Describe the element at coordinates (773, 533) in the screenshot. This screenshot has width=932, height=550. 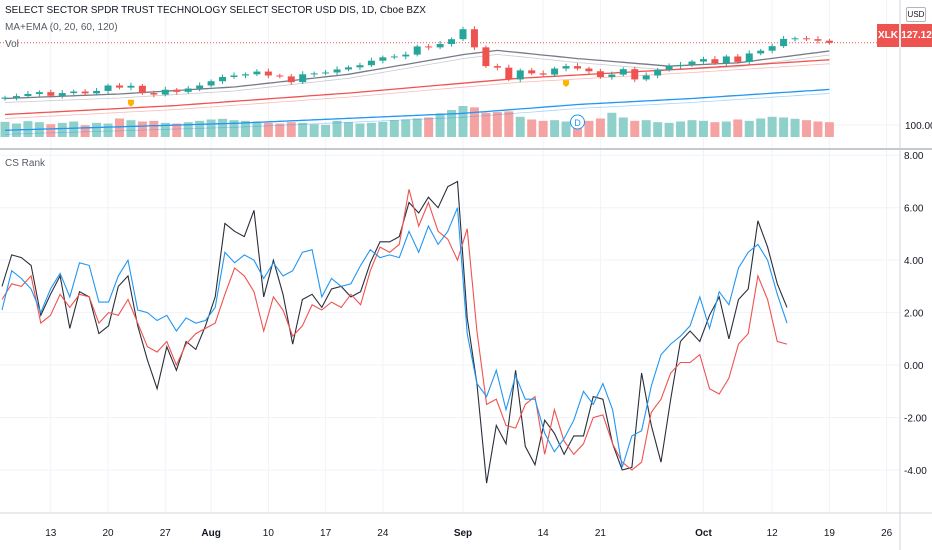
I see `time-tick-label: 12` at that location.